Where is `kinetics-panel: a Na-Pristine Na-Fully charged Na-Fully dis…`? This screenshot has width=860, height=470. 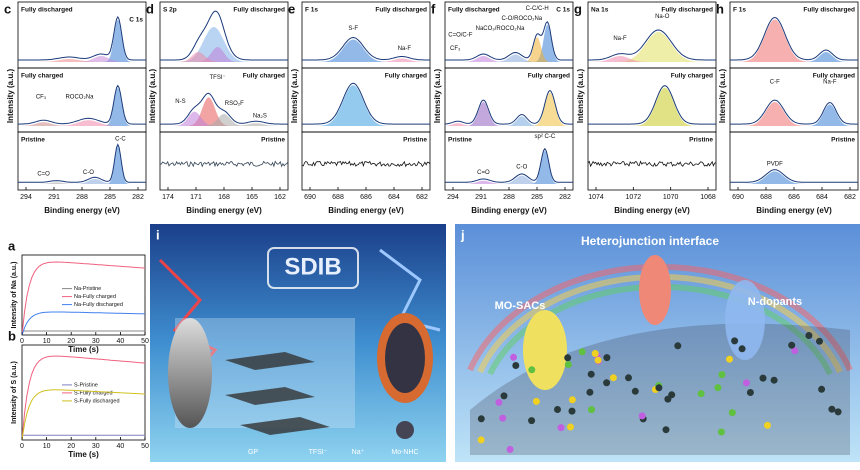 kinetics-panel: a Na-Pristine Na-Fully charged Na-Fully dis… is located at coordinates (78, 296).